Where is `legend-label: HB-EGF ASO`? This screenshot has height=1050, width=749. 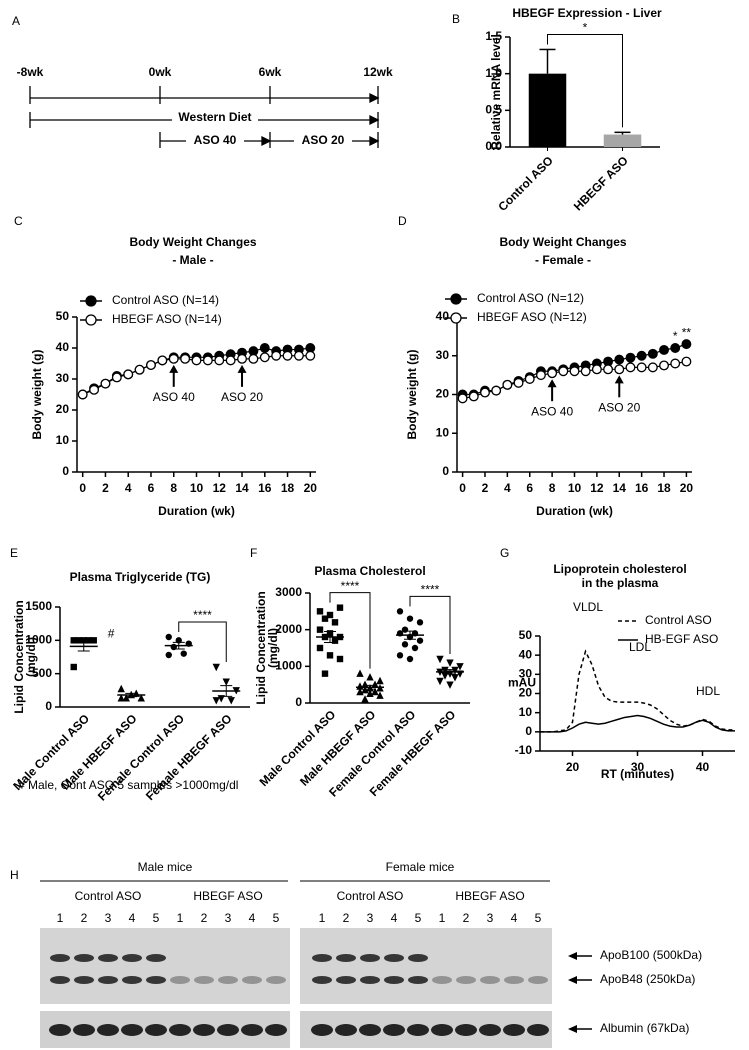 legend-label: HB-EGF ASO is located at coordinates (681, 639).